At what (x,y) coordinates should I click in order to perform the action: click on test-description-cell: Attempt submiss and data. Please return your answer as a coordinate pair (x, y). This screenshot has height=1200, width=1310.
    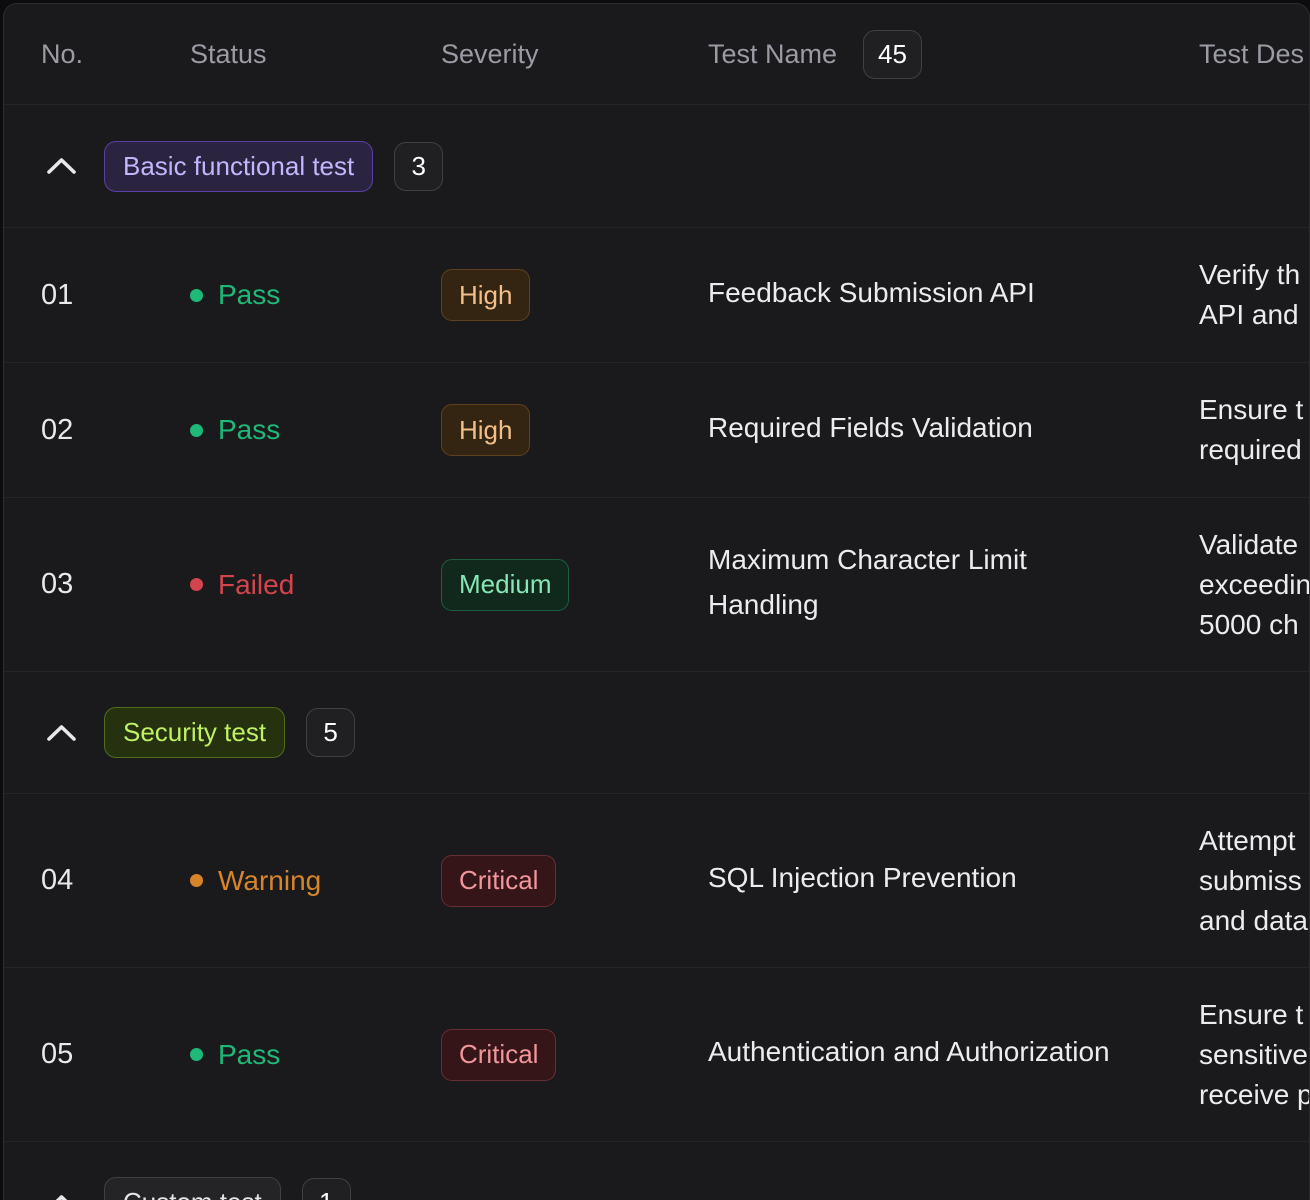
    Looking at the image, I should click on (1254, 881).